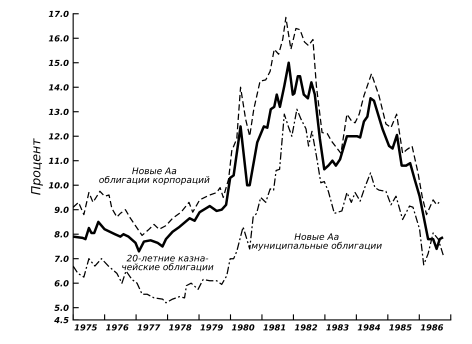 The width and height of the screenshot is (472, 344). Describe the element at coordinates (58, 38) in the screenshot. I see `y-tick-label: 16.0` at that location.